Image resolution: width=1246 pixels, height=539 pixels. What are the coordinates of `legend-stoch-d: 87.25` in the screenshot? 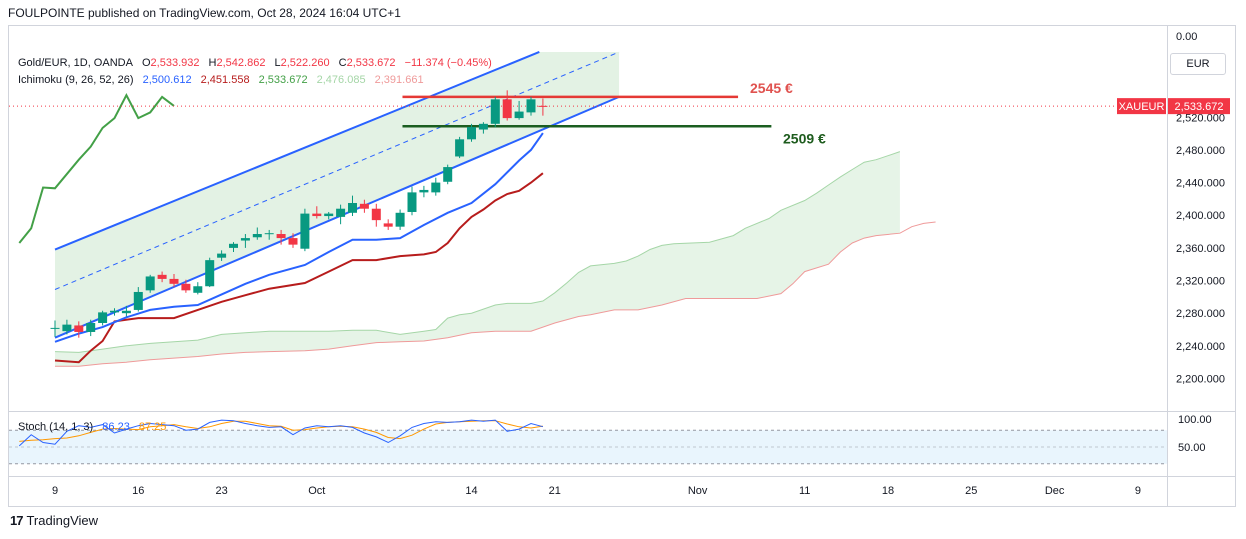 It's located at (152, 427).